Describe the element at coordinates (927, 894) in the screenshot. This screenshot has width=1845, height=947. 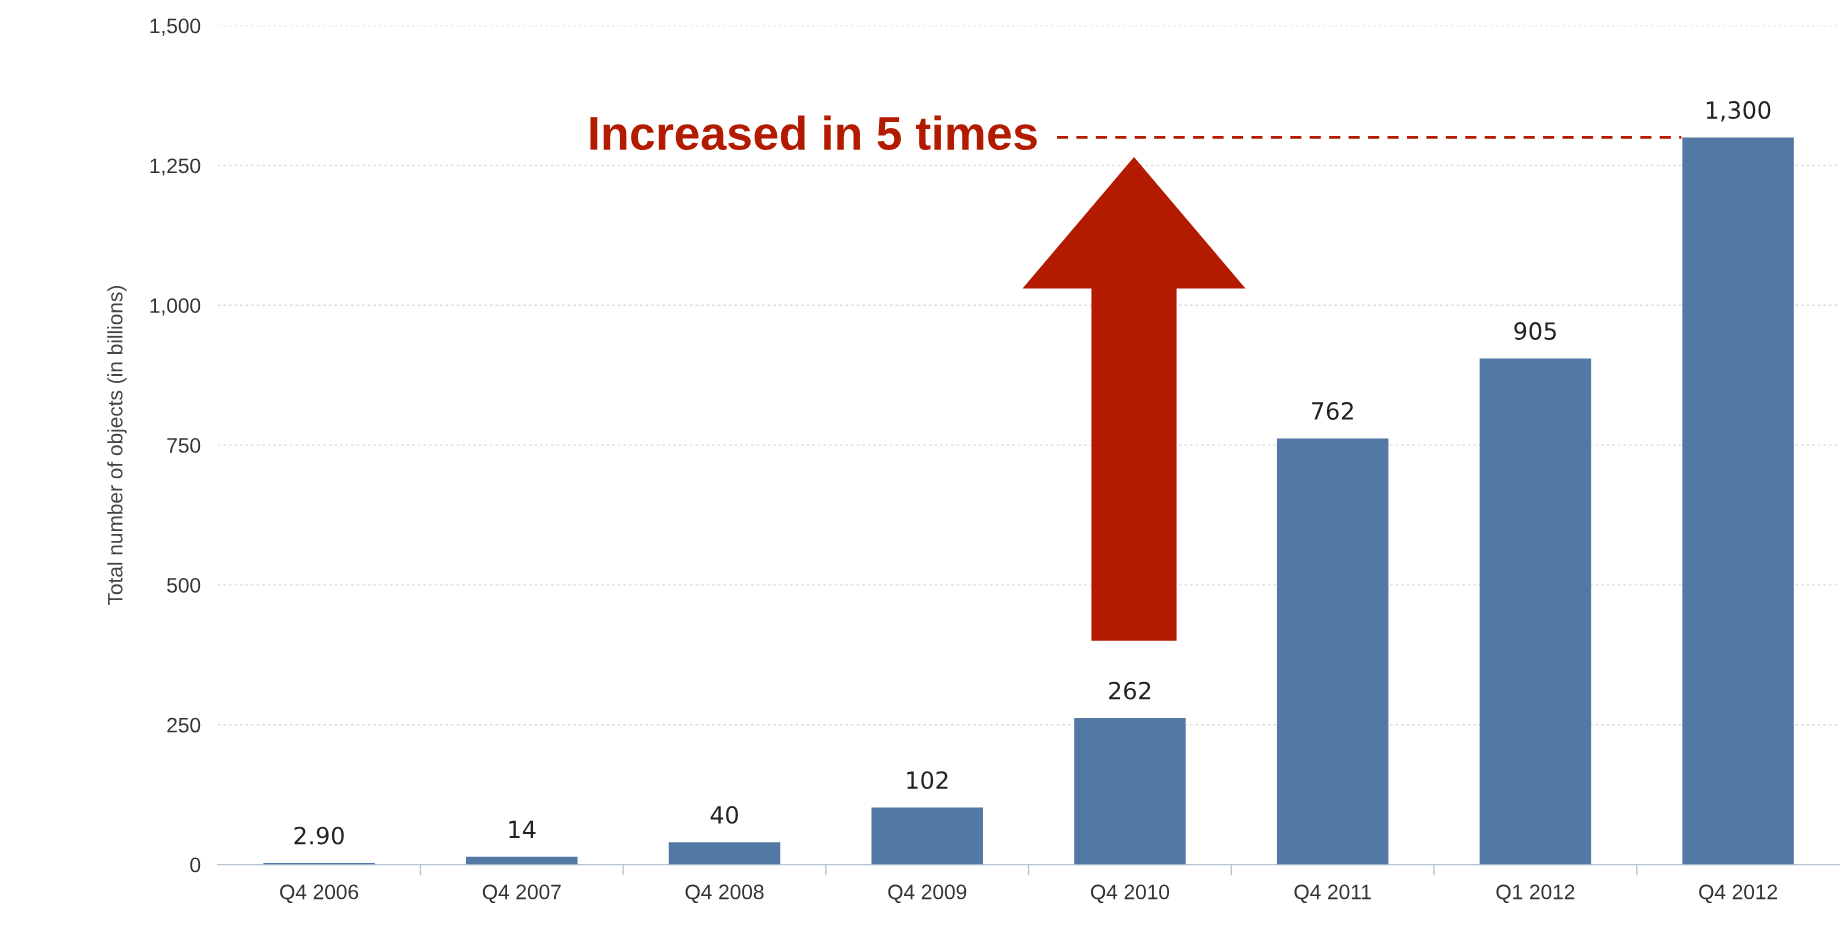
I see `x-tick-label: Q4 2009` at that location.